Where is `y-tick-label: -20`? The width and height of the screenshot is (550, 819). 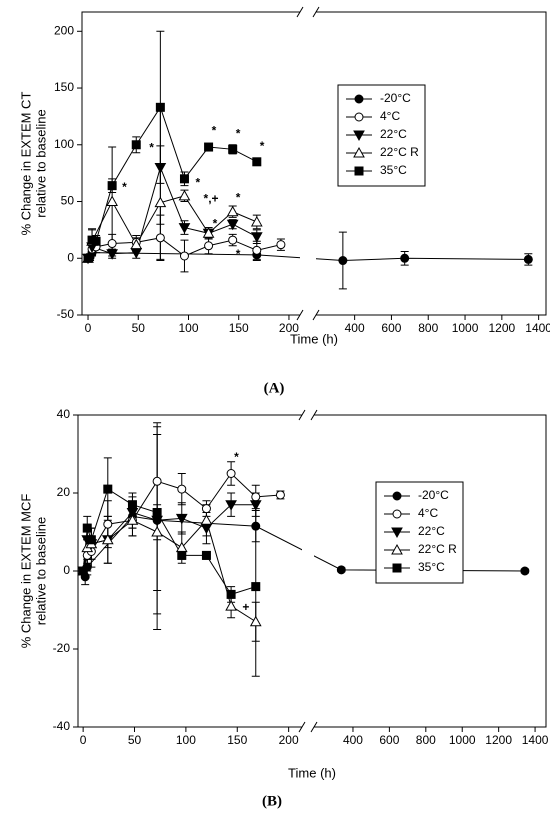 y-tick-label: -20 is located at coordinates (62, 648).